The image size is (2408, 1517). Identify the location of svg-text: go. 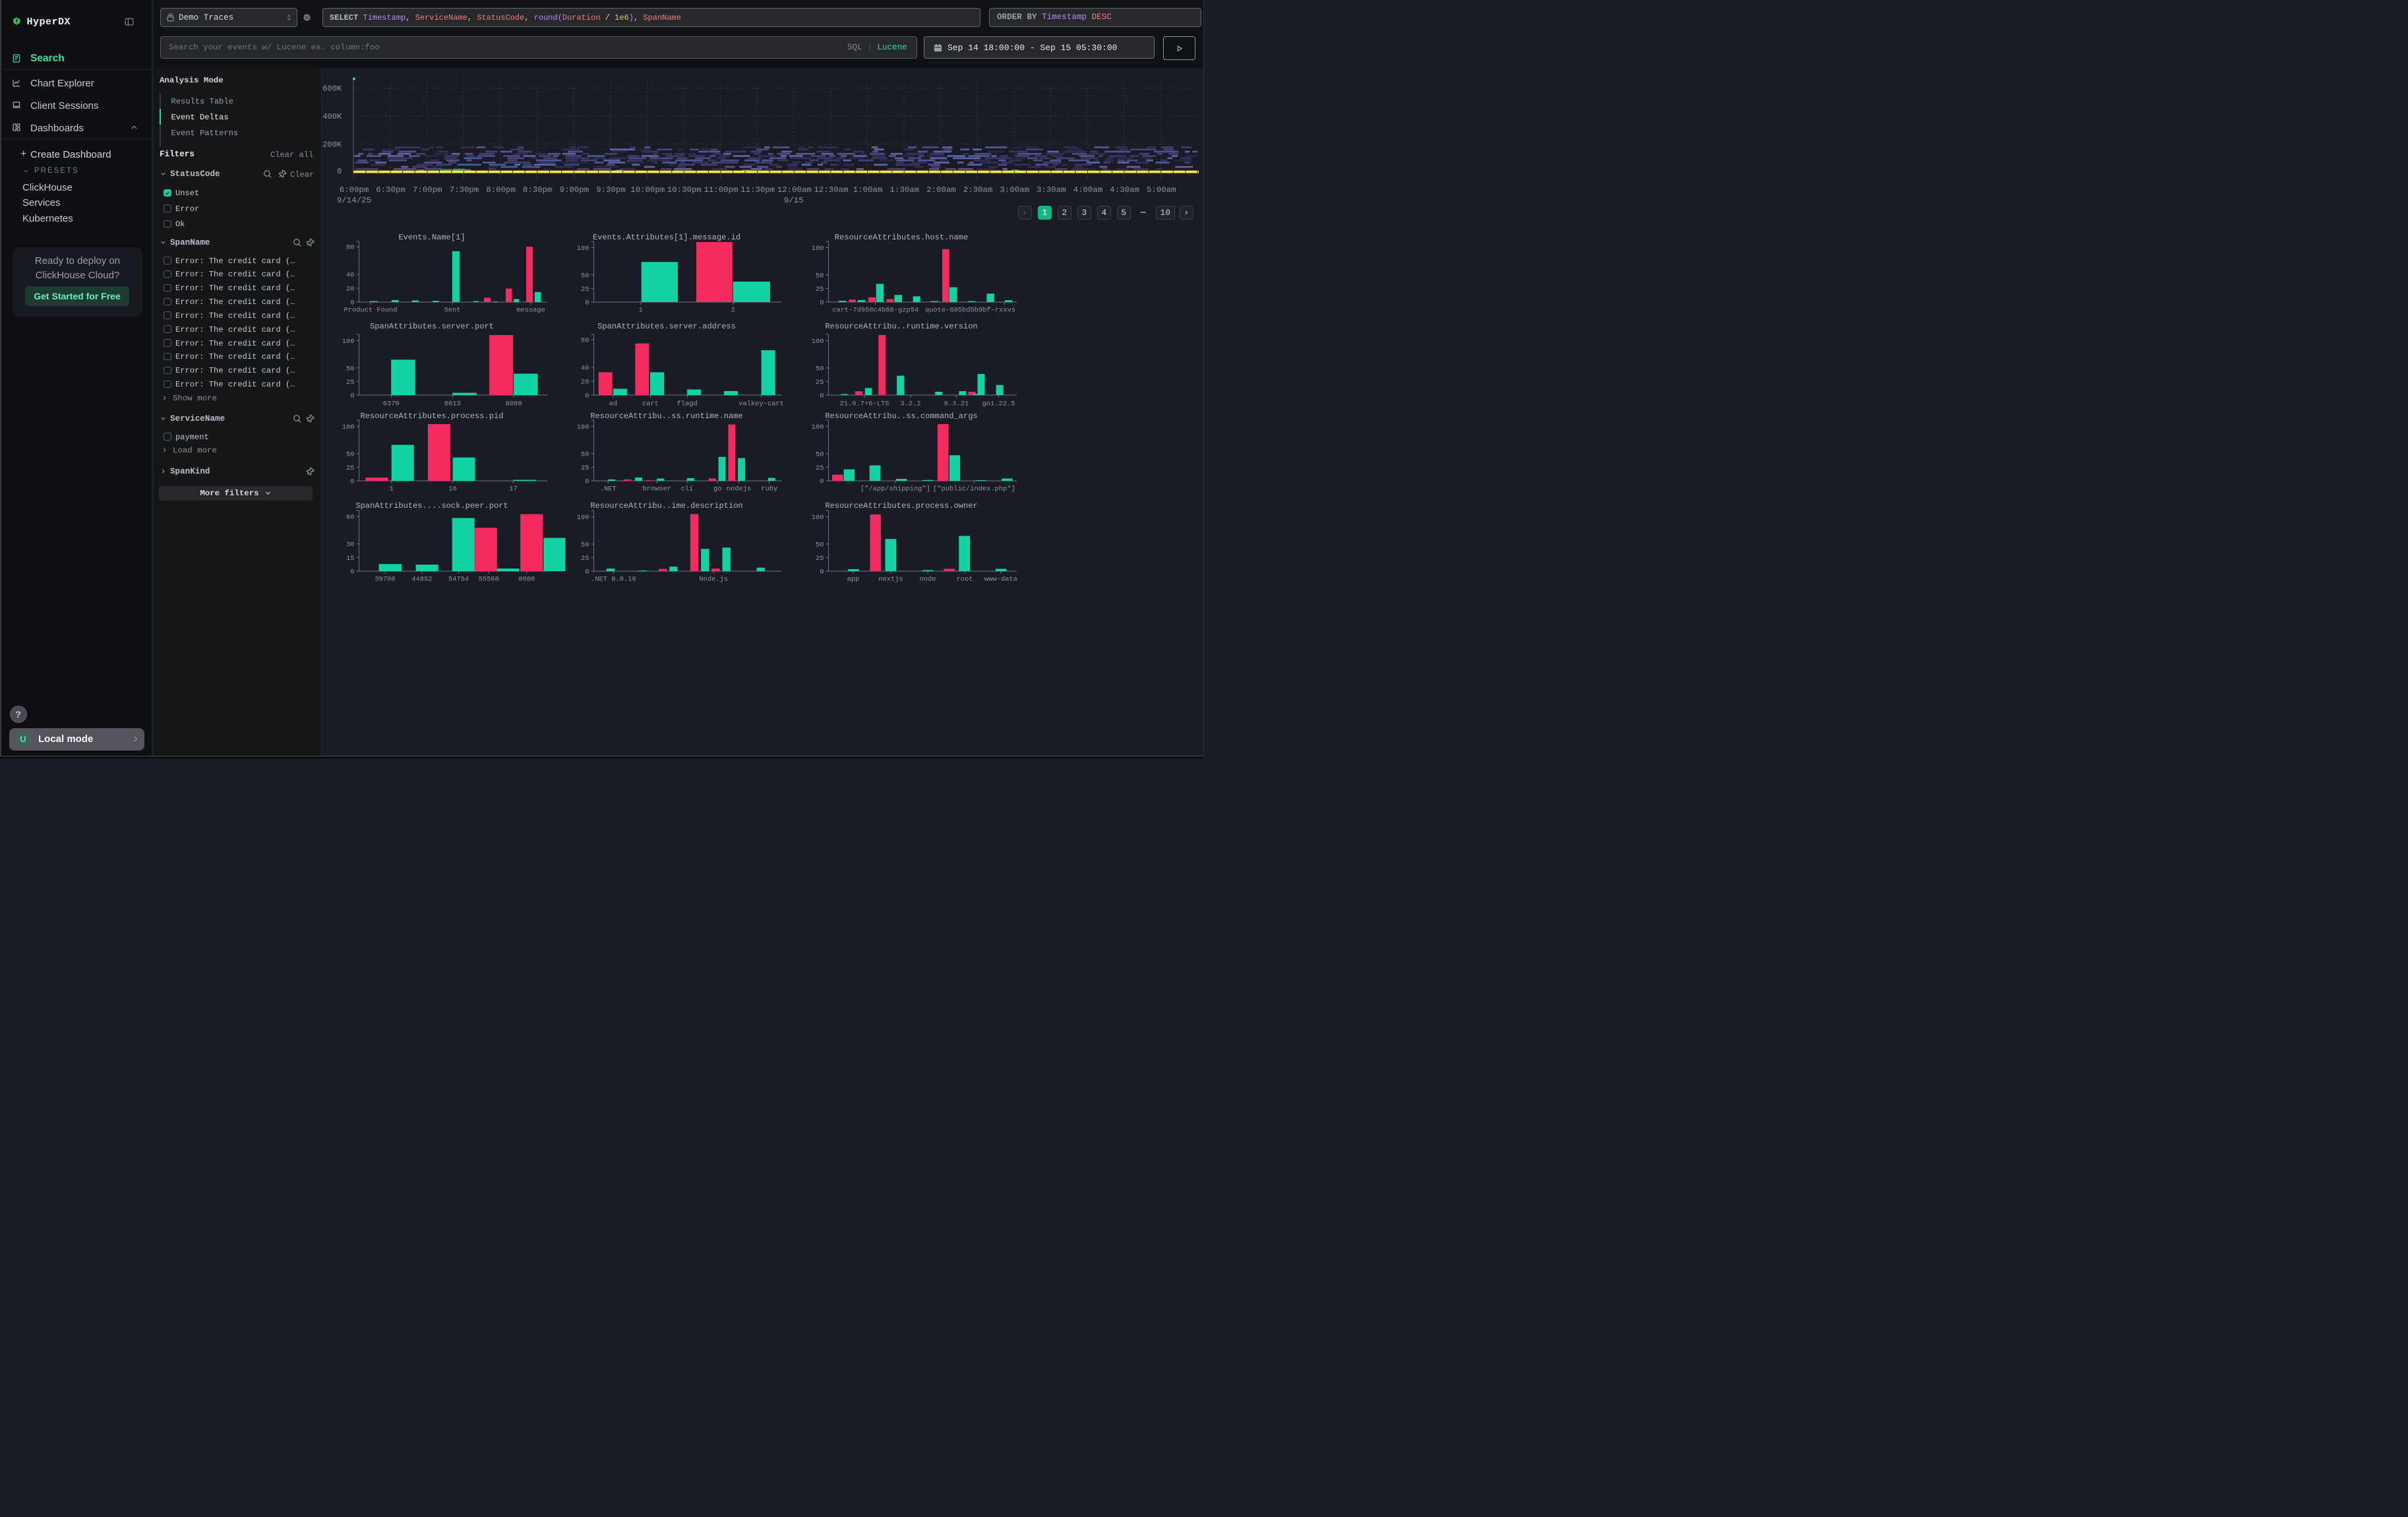
(717, 489).